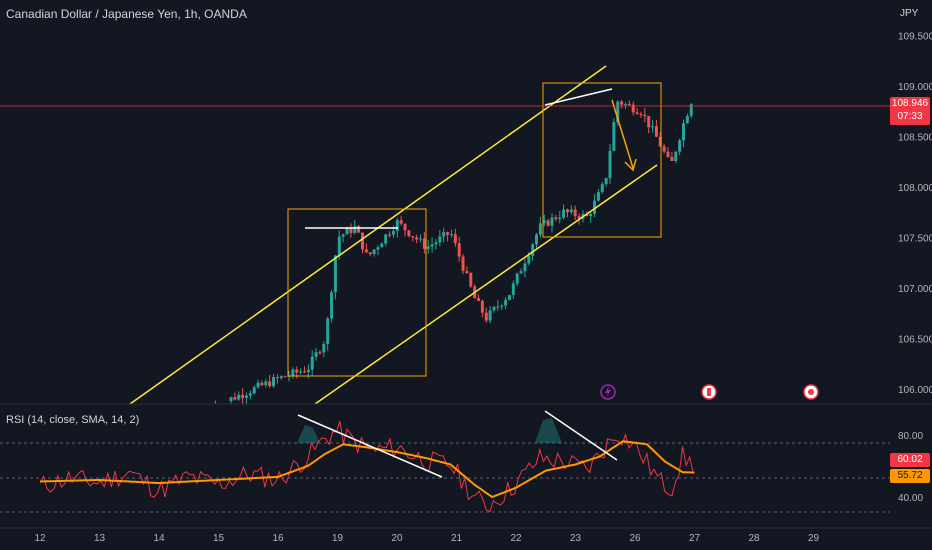 The height and width of the screenshot is (550, 932). I want to click on current-price-value: 108.946, so click(910, 103).